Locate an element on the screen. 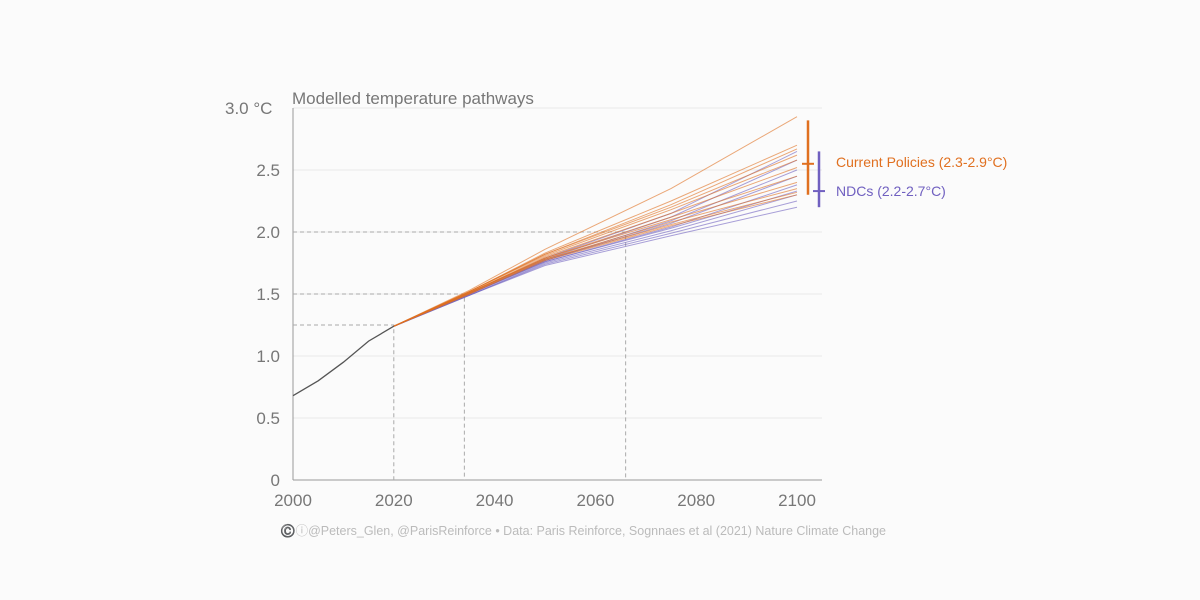 Image resolution: width=1200 pixels, height=600 pixels. y-tick-label: 0.5 is located at coordinates (268, 418).